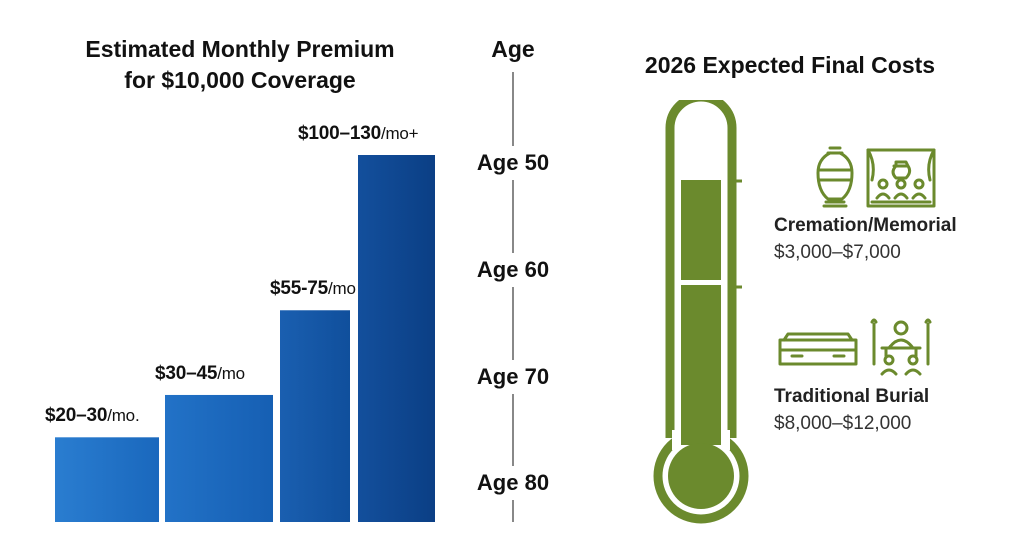 The image size is (1024, 559). I want to click on burial-cost-range: $8,000–$12,000, so click(843, 423).